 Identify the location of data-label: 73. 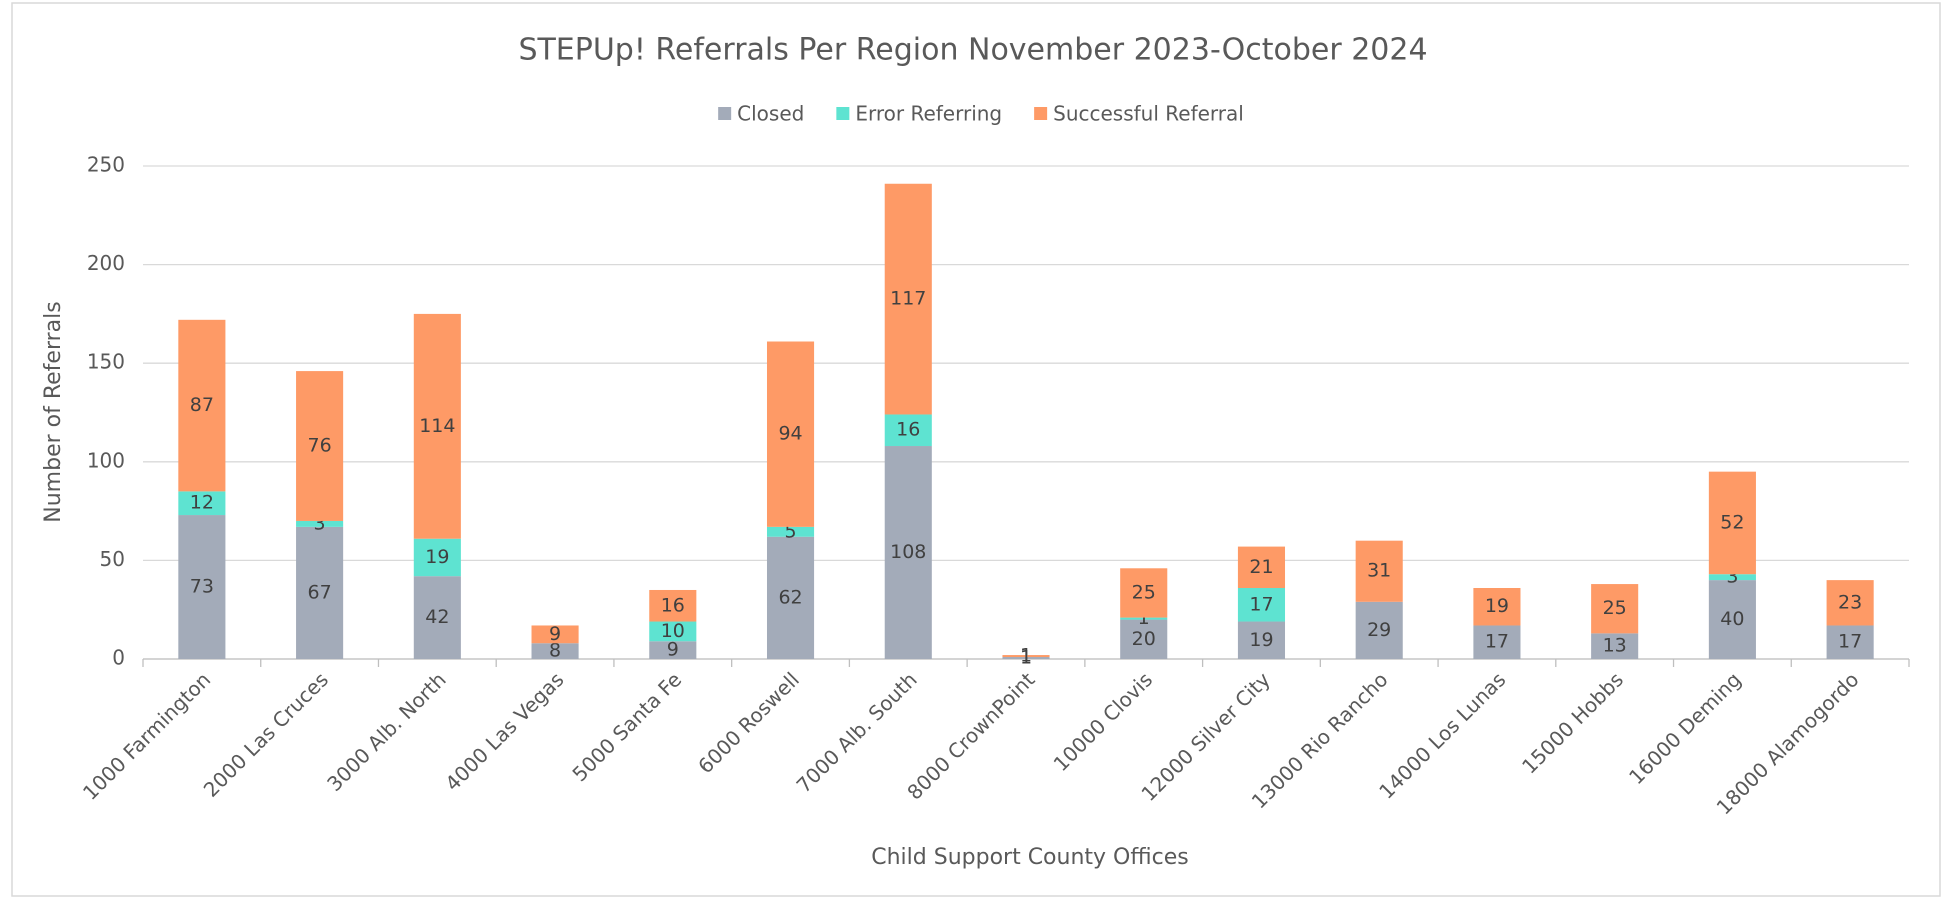
(202, 587).